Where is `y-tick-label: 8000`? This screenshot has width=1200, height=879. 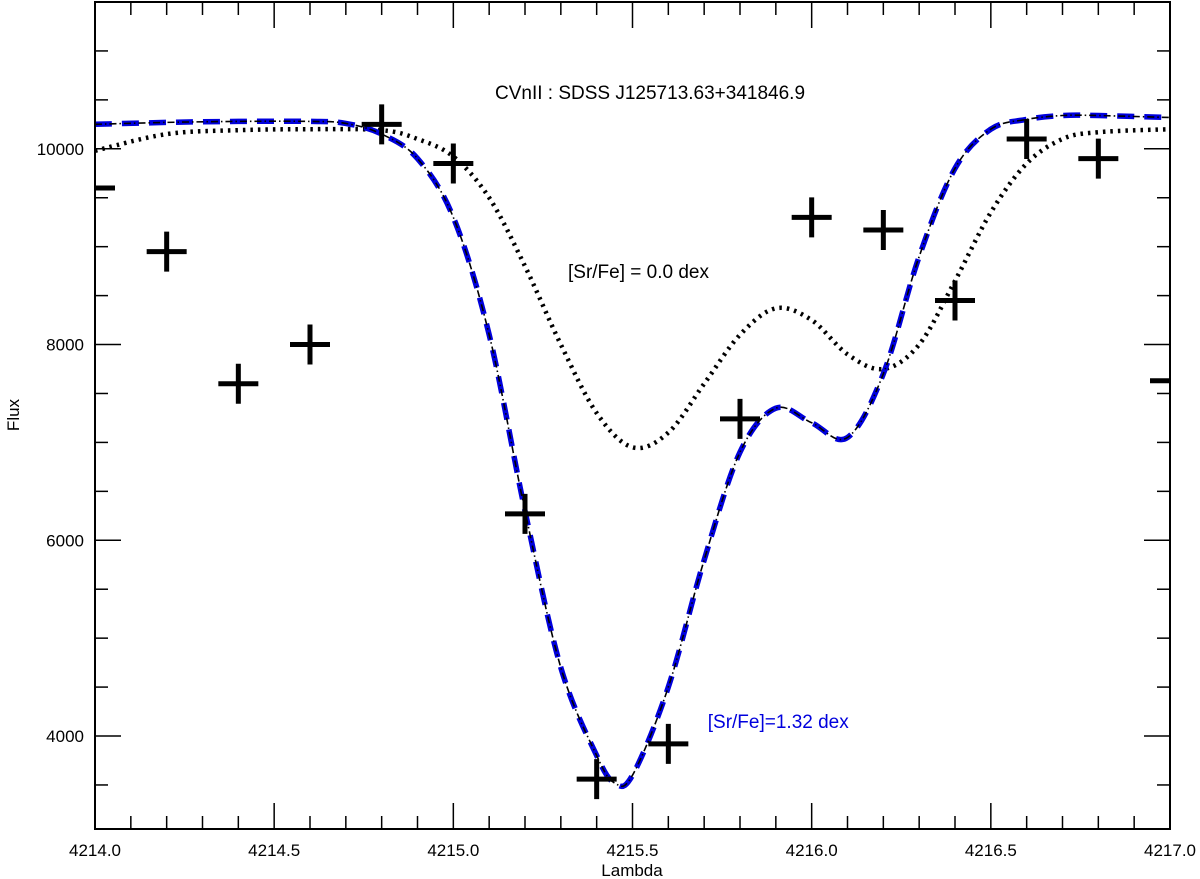 y-tick-label: 8000 is located at coordinates (65, 345).